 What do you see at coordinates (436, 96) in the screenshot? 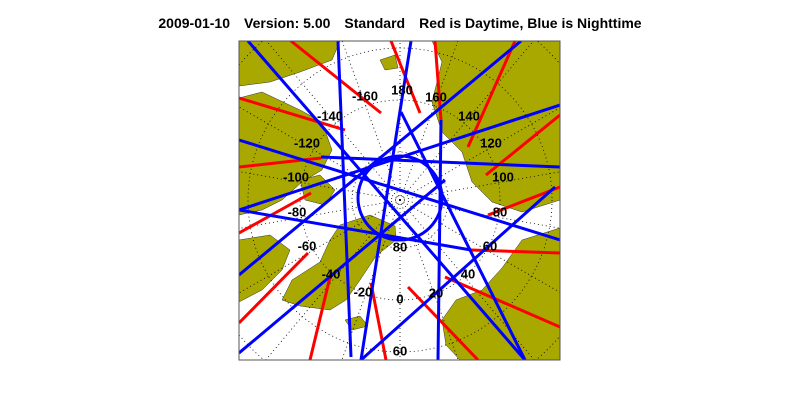
I see `longitude-label: 160` at bounding box center [436, 96].